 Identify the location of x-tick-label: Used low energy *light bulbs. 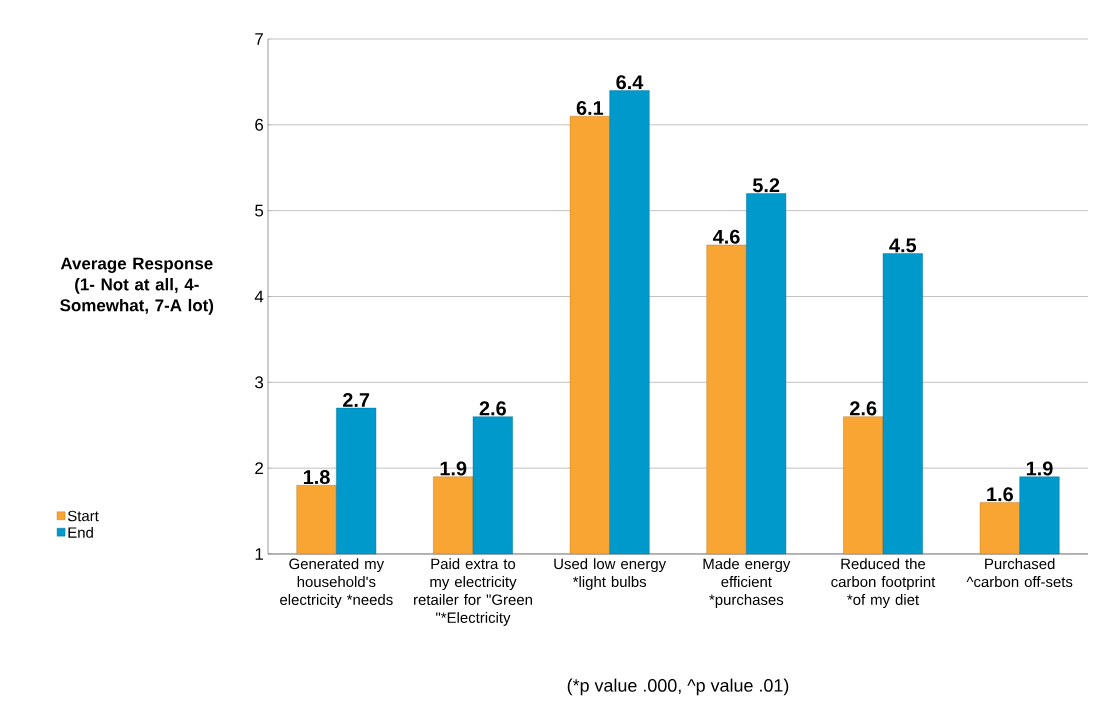
(610, 574).